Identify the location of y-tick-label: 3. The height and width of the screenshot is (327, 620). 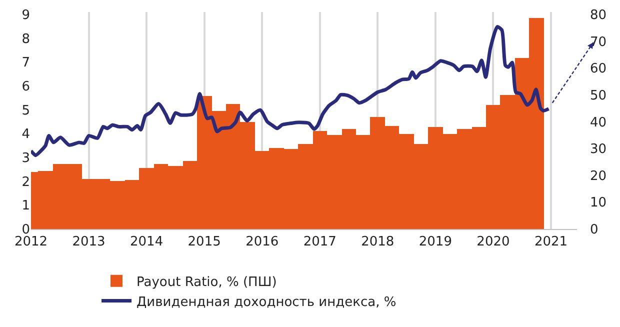
(26, 158).